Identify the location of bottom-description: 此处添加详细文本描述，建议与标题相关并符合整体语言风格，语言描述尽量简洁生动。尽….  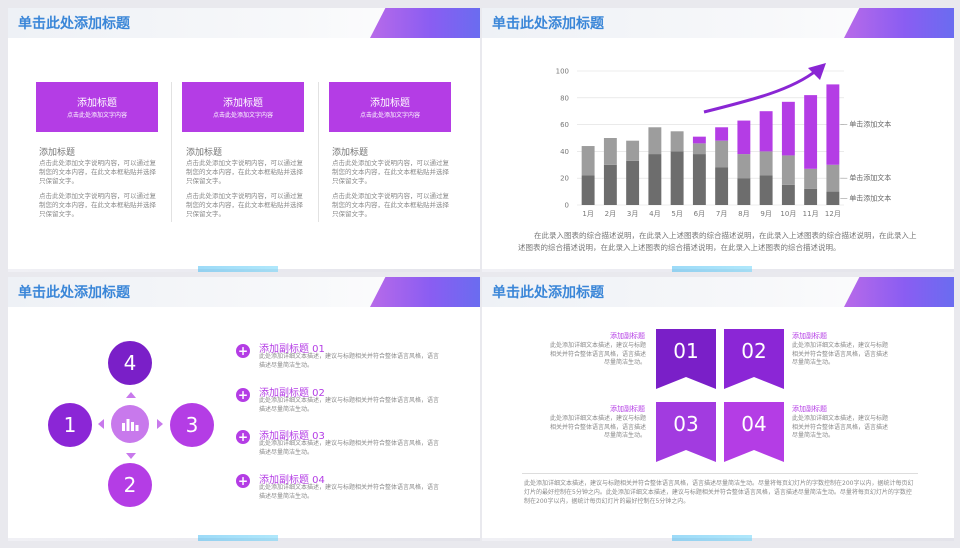
(719, 492).